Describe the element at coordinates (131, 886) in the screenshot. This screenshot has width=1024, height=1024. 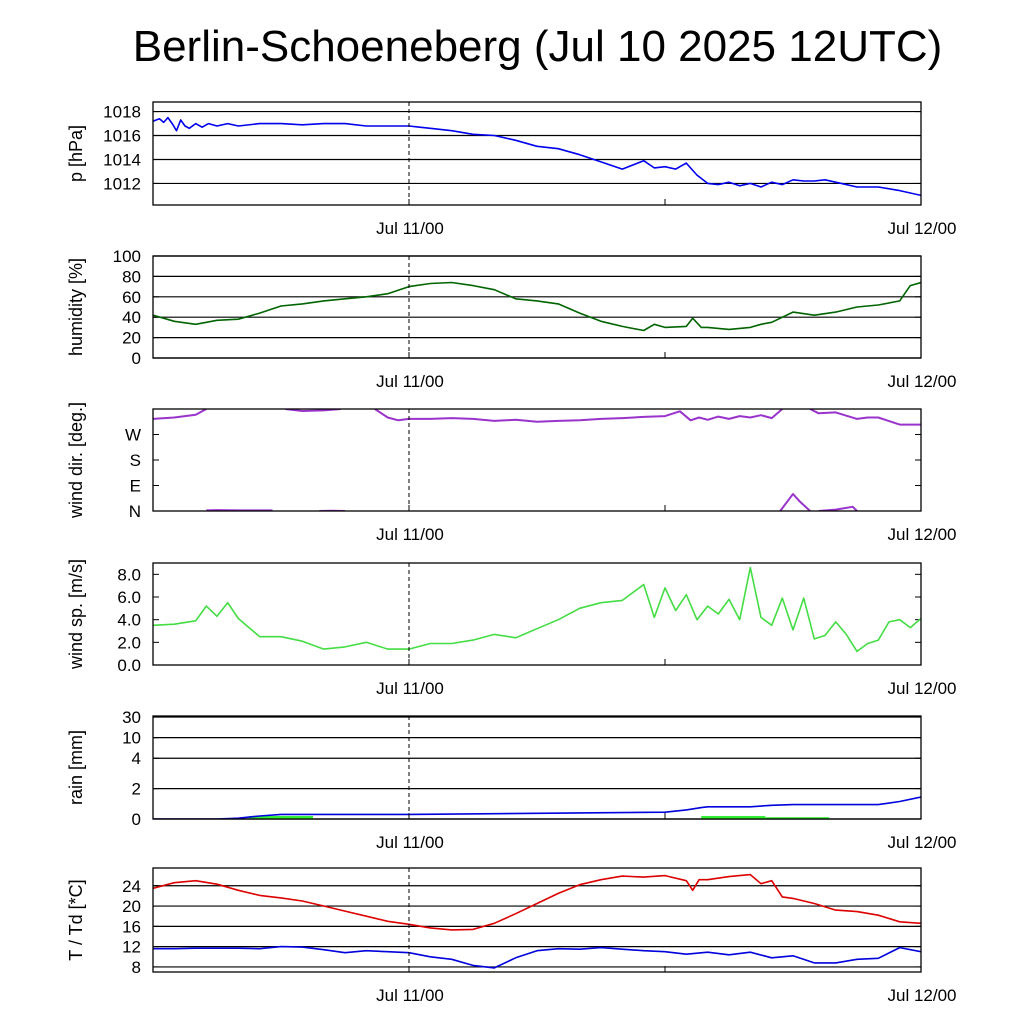
I see `y-tick-label: 24` at that location.